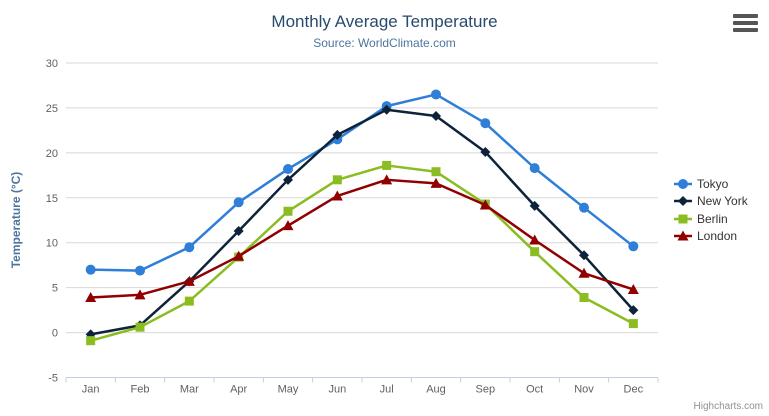 The height and width of the screenshot is (416, 769). I want to click on x-axis-tick-label: Mar, so click(189, 390).